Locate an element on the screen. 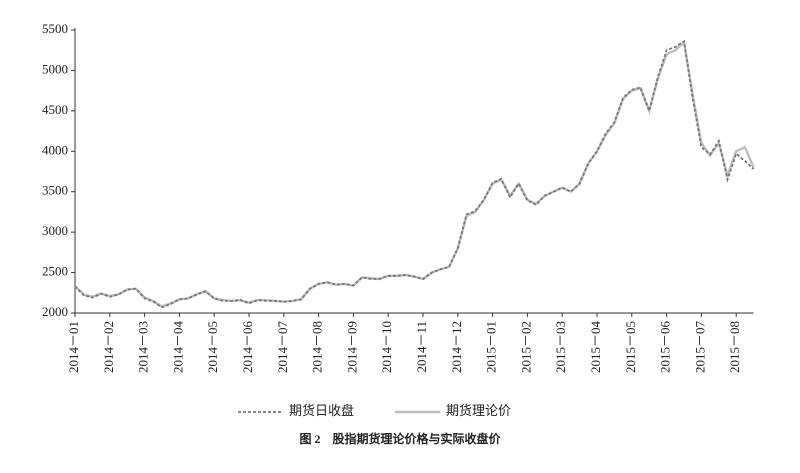 This screenshot has width=800, height=473. y-tick-label: 4500 is located at coordinates (55, 109).